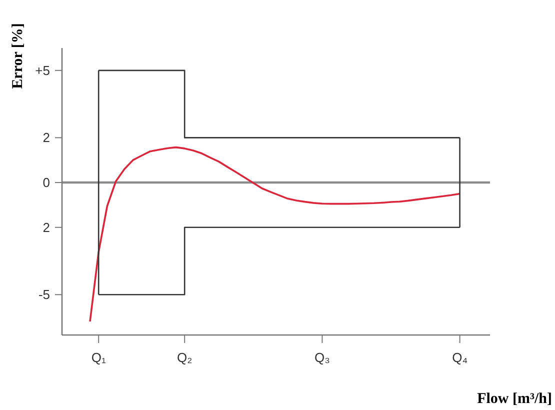  Describe the element at coordinates (322, 357) in the screenshot. I see `x-tick-label: Q₃` at that location.